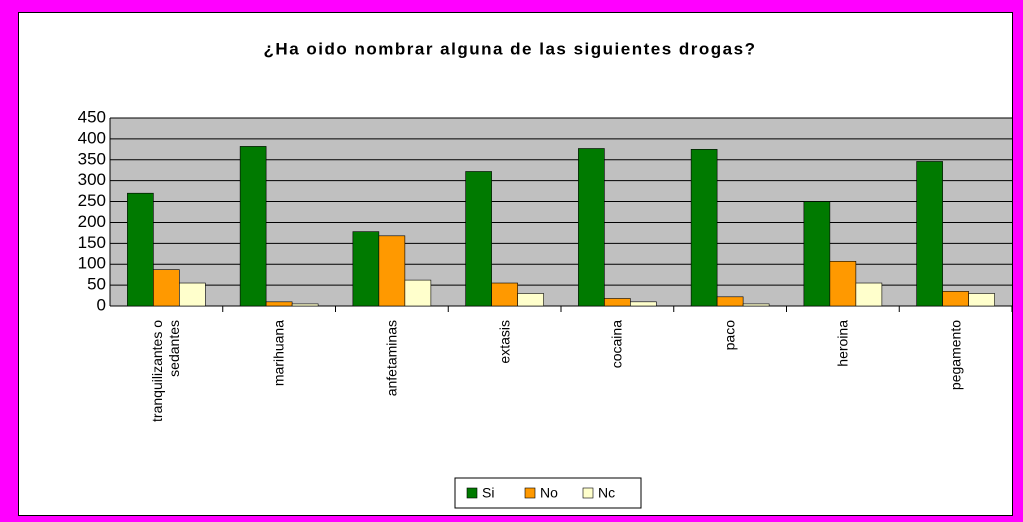  Describe the element at coordinates (92, 200) in the screenshot. I see `y-tick-label: 250` at that location.